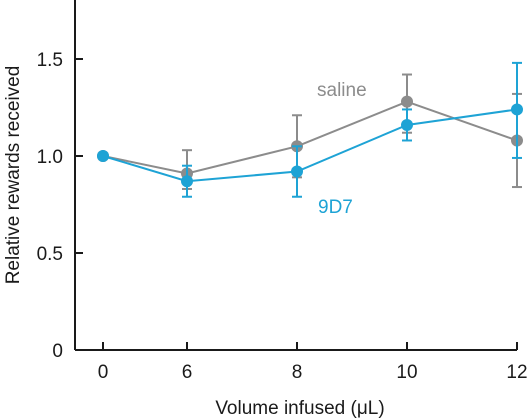 This screenshot has width=530, height=419. Describe the element at coordinates (57, 351) in the screenshot. I see `y-tick-label: 0` at that location.